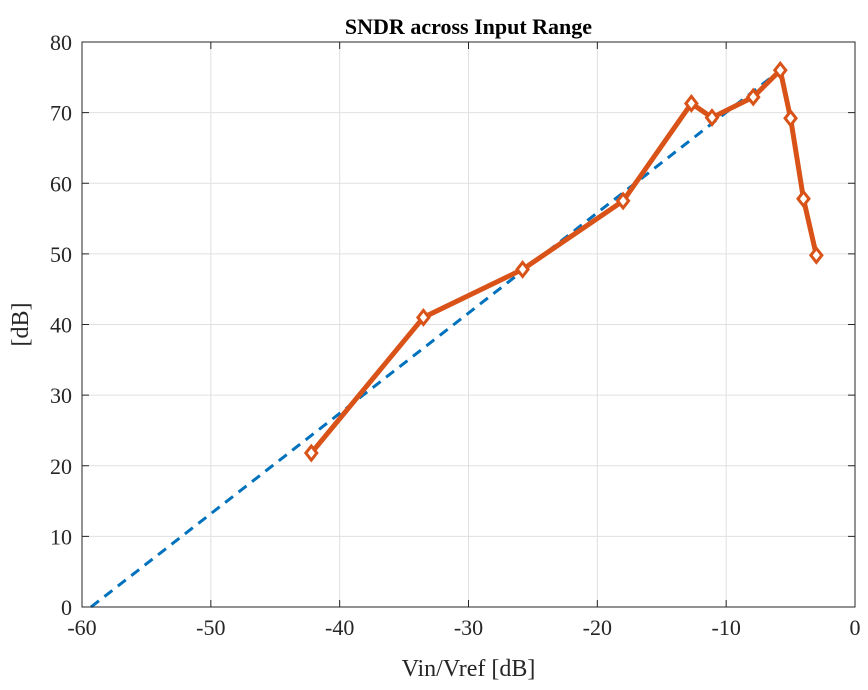 The height and width of the screenshot is (690, 868). Describe the element at coordinates (61, 113) in the screenshot. I see `y-tick-label: 70` at that location.